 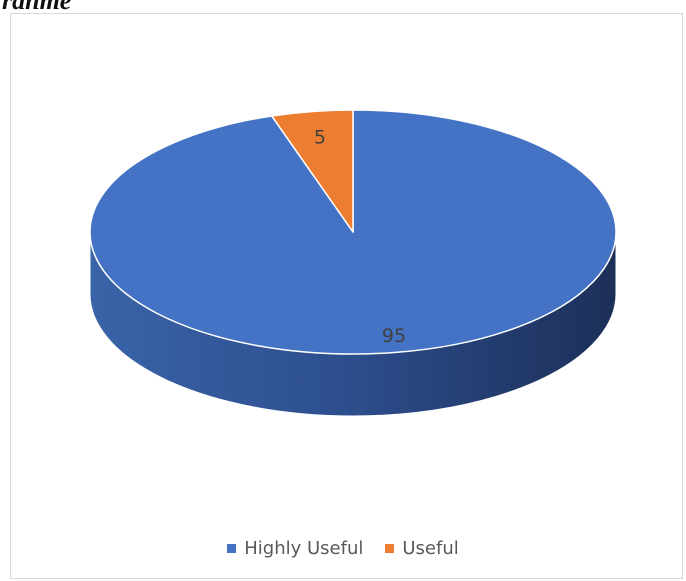 I want to click on data-label-useful: 5, so click(x=320, y=138).